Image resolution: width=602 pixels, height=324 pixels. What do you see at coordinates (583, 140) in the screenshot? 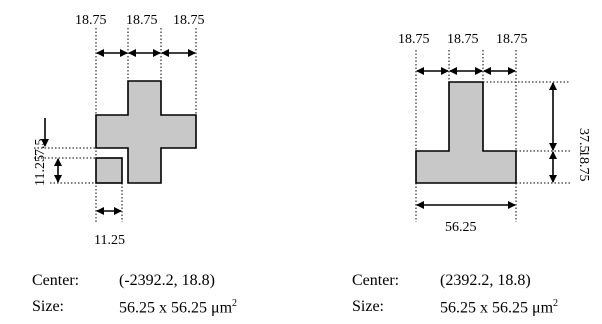
I see `right-dim-right-a: 37.5` at bounding box center [583, 140].